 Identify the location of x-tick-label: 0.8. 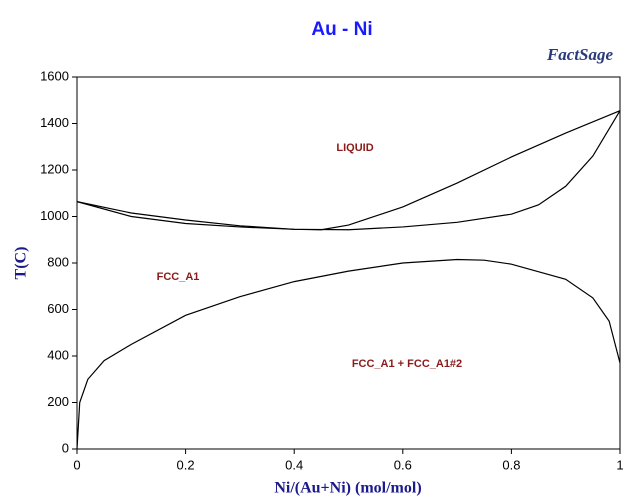
(511, 464).